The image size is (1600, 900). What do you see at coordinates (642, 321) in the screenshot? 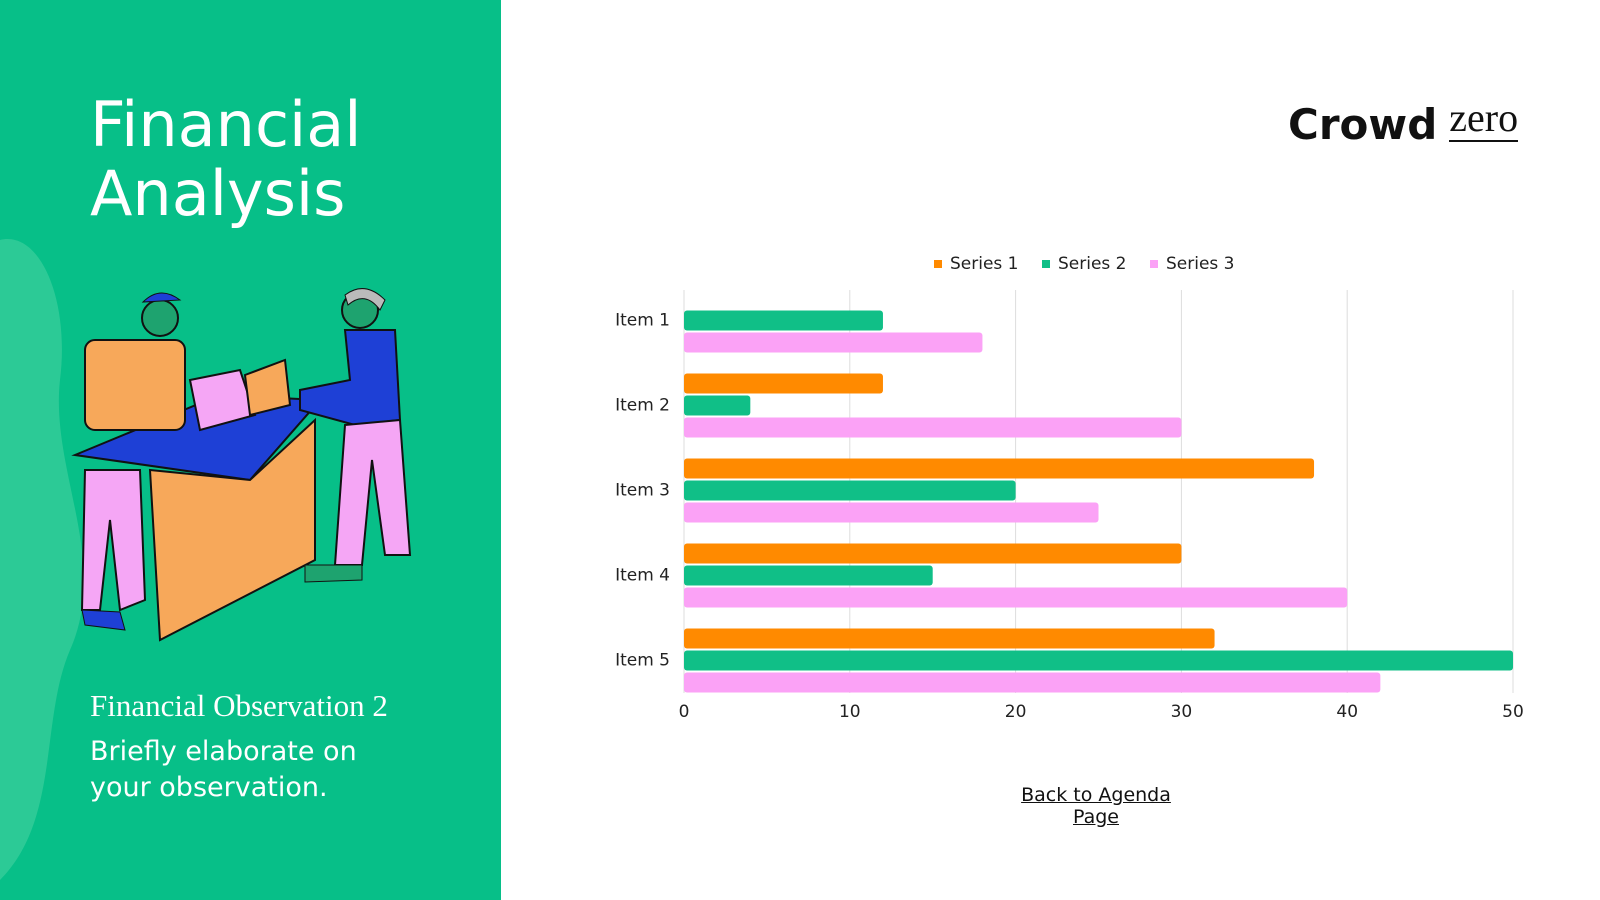
I see `y-tick-label: Item 1` at bounding box center [642, 321].